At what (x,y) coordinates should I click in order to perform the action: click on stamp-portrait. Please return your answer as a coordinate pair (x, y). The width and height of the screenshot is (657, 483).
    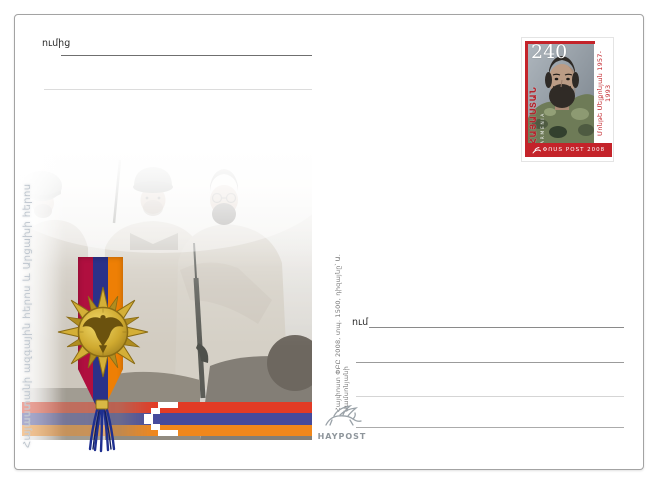
    Looking at the image, I should click on (561, 93).